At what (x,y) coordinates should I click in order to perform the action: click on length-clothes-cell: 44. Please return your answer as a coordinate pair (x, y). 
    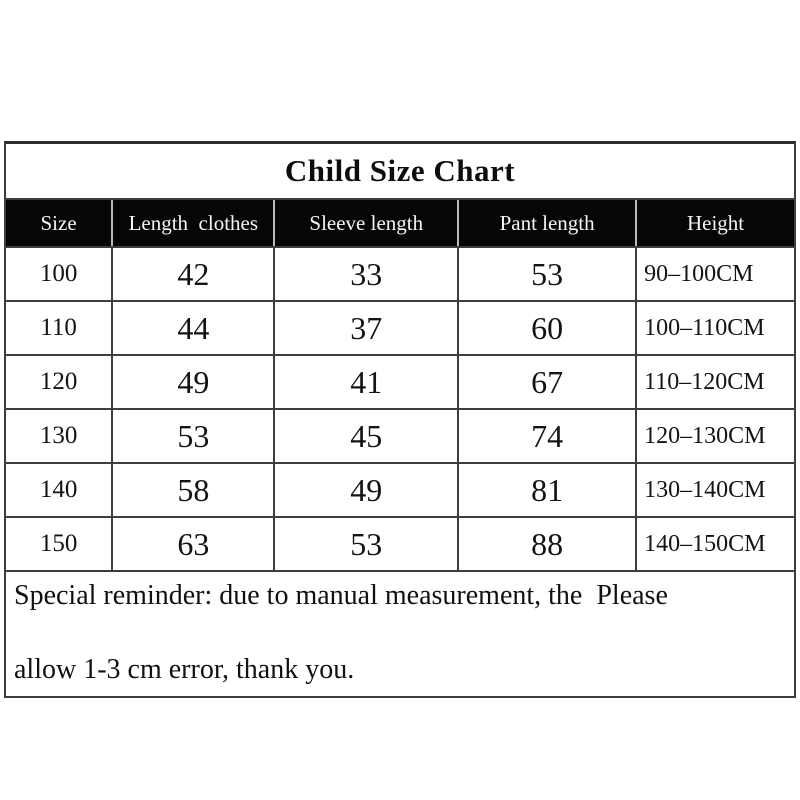
    Looking at the image, I should click on (194, 328).